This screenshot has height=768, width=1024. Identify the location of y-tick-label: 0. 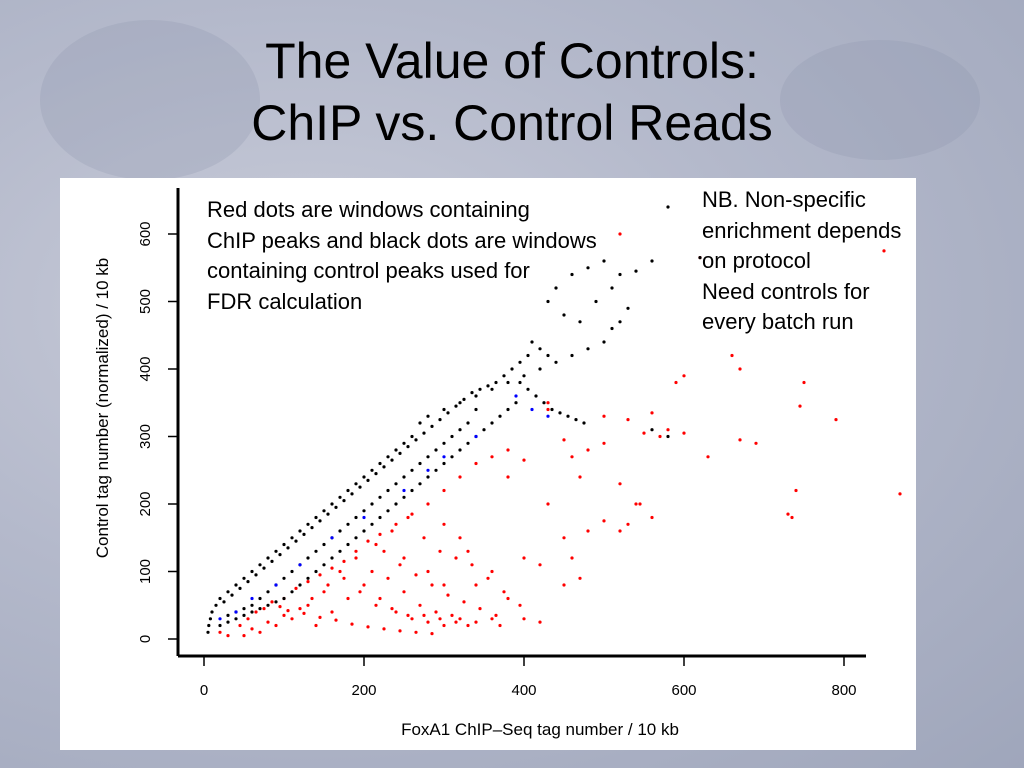
(145, 639).